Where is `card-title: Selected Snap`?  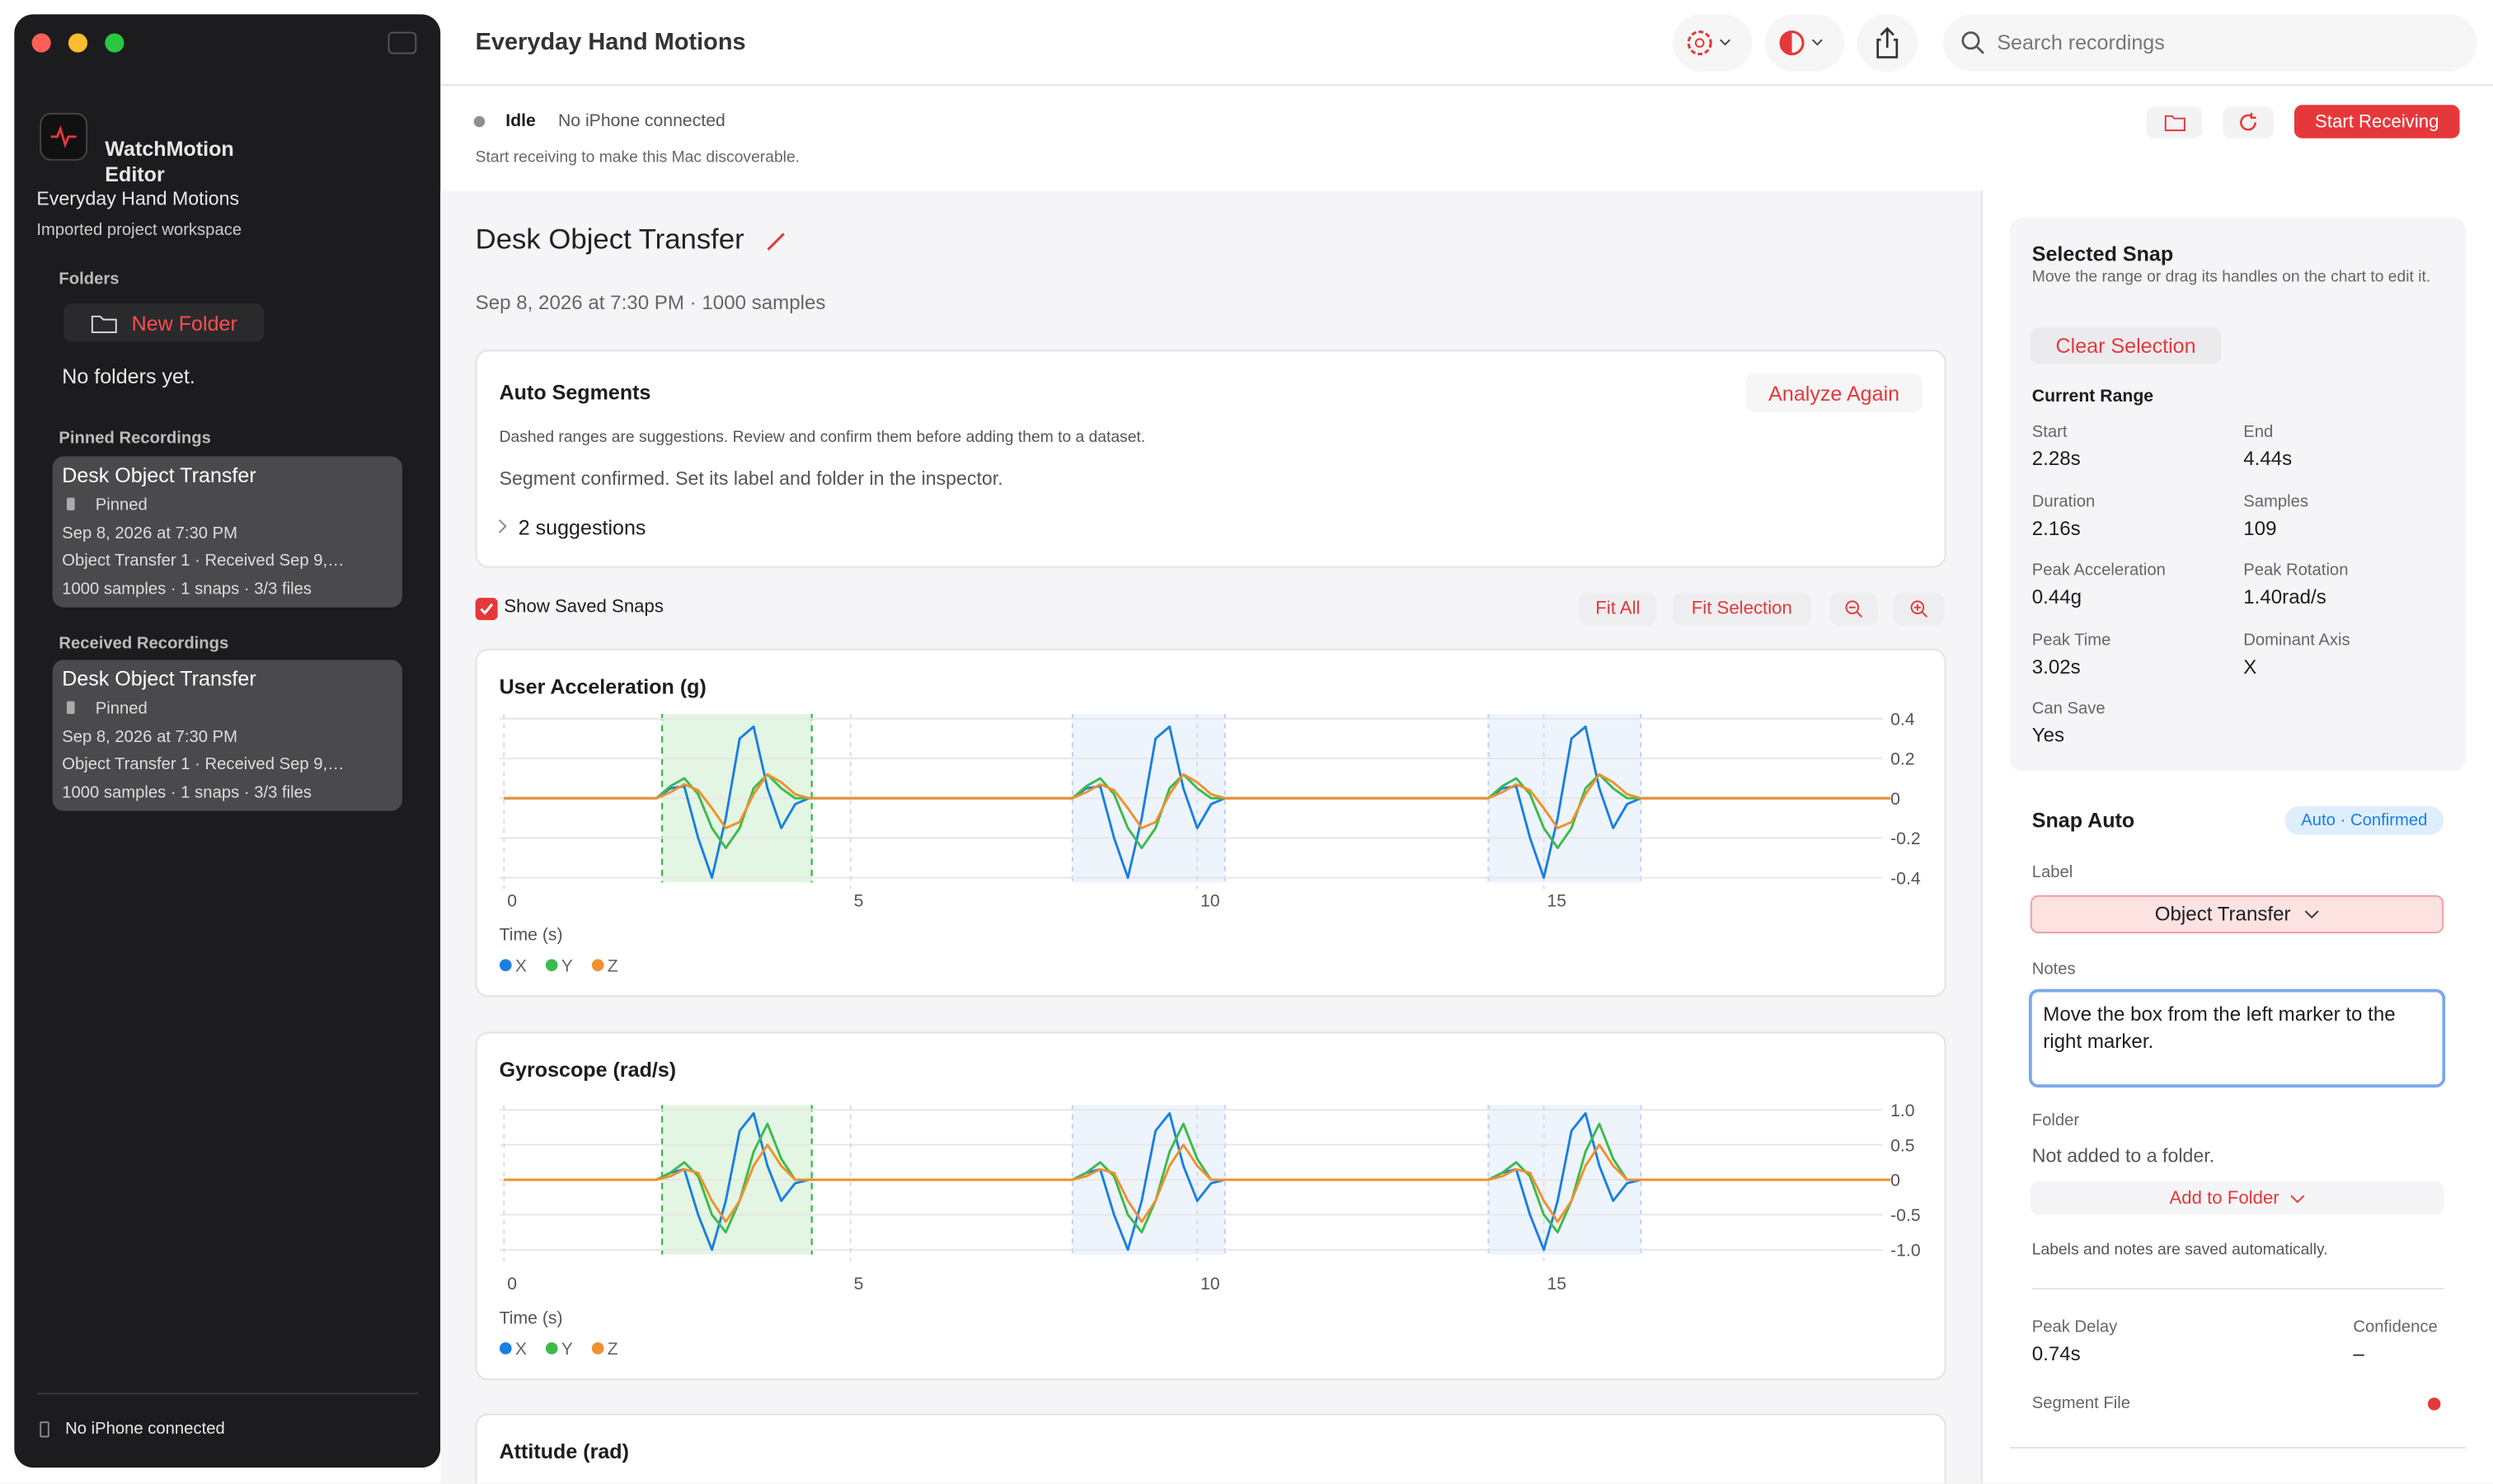 card-title: Selected Snap is located at coordinates (2102, 254).